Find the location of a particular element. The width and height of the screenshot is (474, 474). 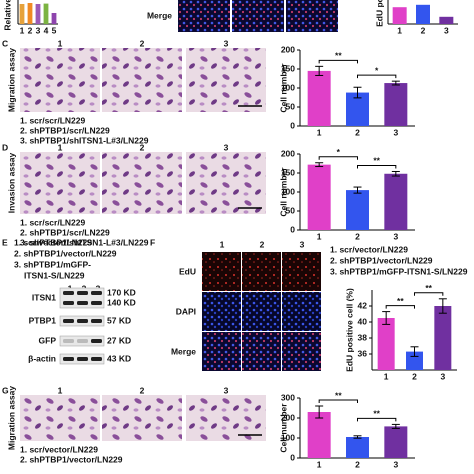

row-label: EdU is located at coordinates (187, 271).